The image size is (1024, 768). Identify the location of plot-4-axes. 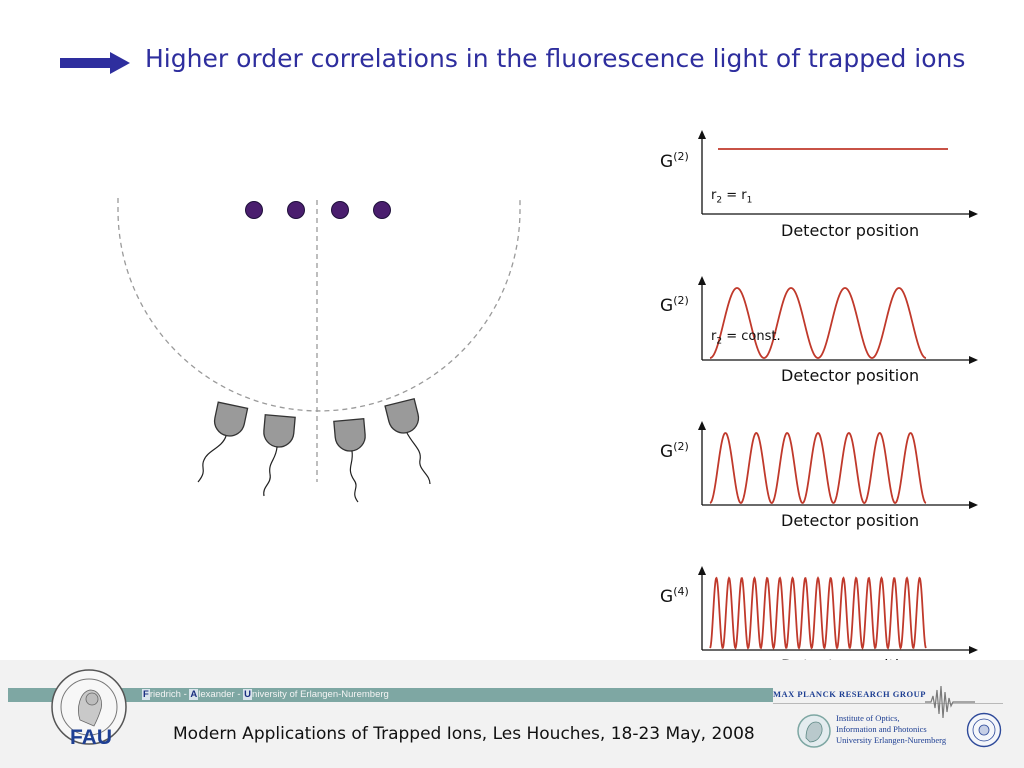
(838, 610).